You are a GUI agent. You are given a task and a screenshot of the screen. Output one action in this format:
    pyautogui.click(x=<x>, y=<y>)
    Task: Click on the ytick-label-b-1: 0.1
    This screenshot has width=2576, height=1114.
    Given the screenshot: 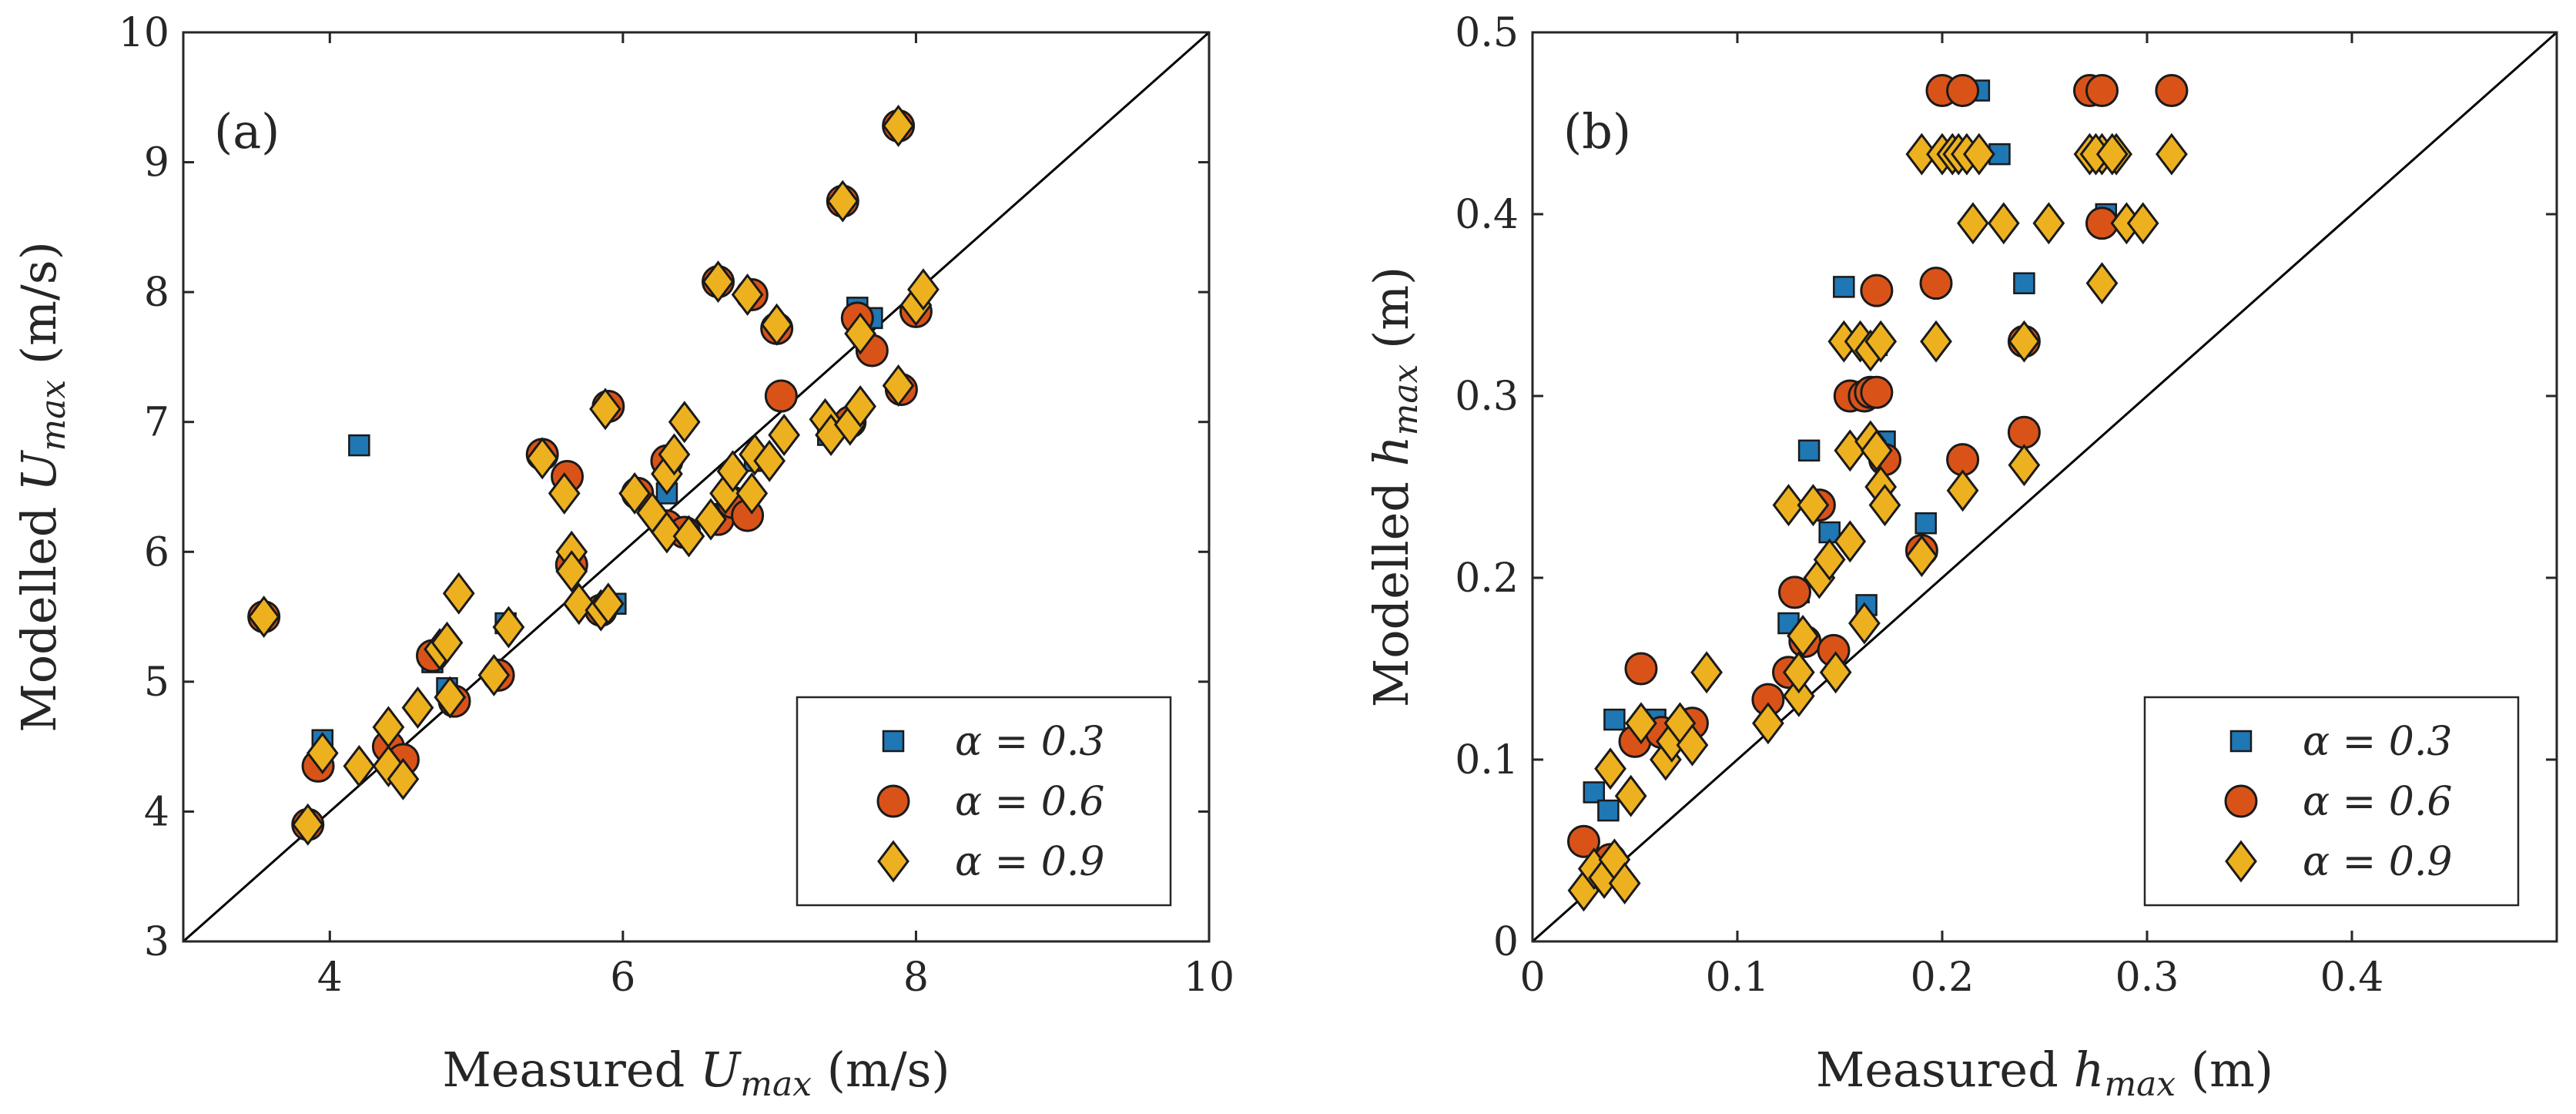 What is the action you would take?
    pyautogui.click(x=1487, y=760)
    